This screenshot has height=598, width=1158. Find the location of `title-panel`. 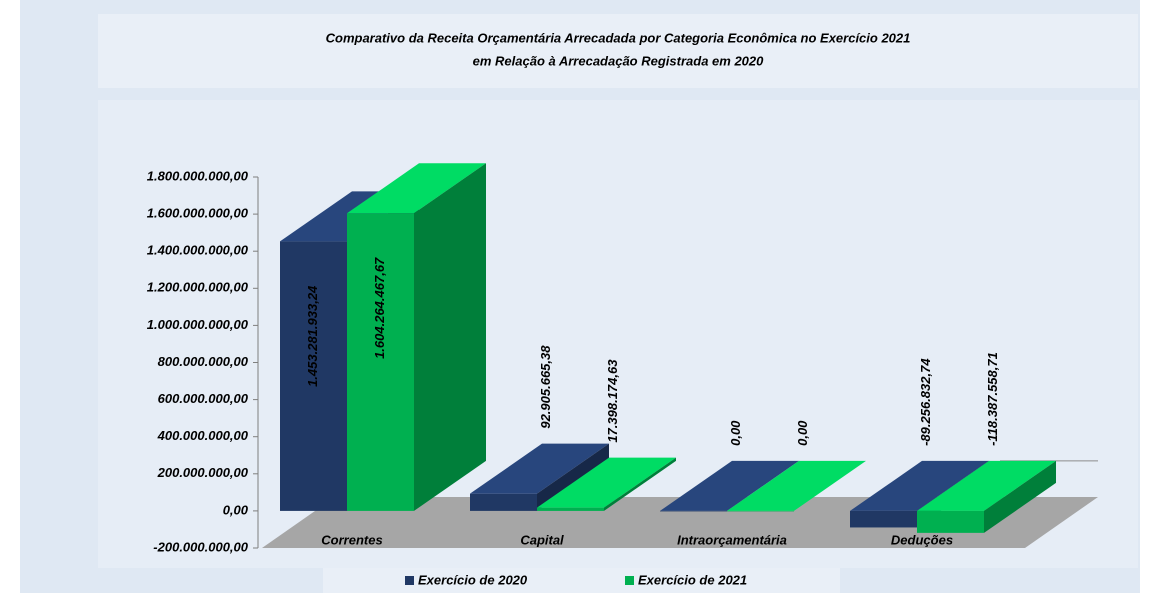

title-panel is located at coordinates (618, 51).